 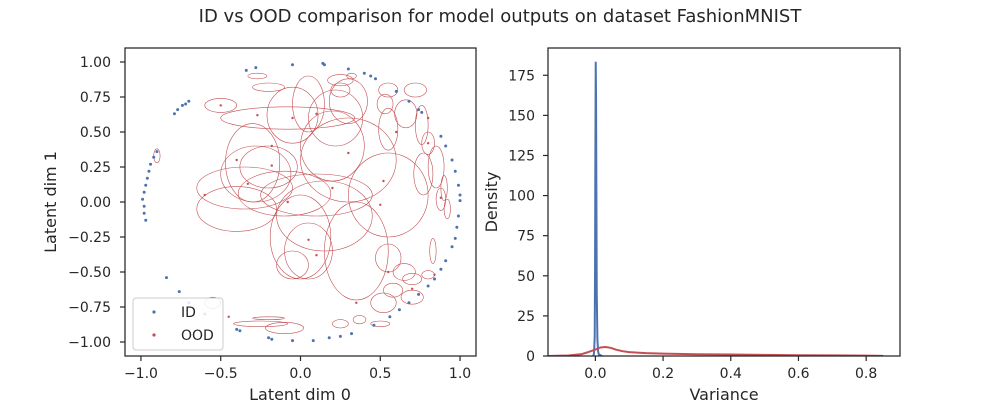 What do you see at coordinates (491, 202) in the screenshot?
I see `right-y-axis-label: Density` at bounding box center [491, 202].